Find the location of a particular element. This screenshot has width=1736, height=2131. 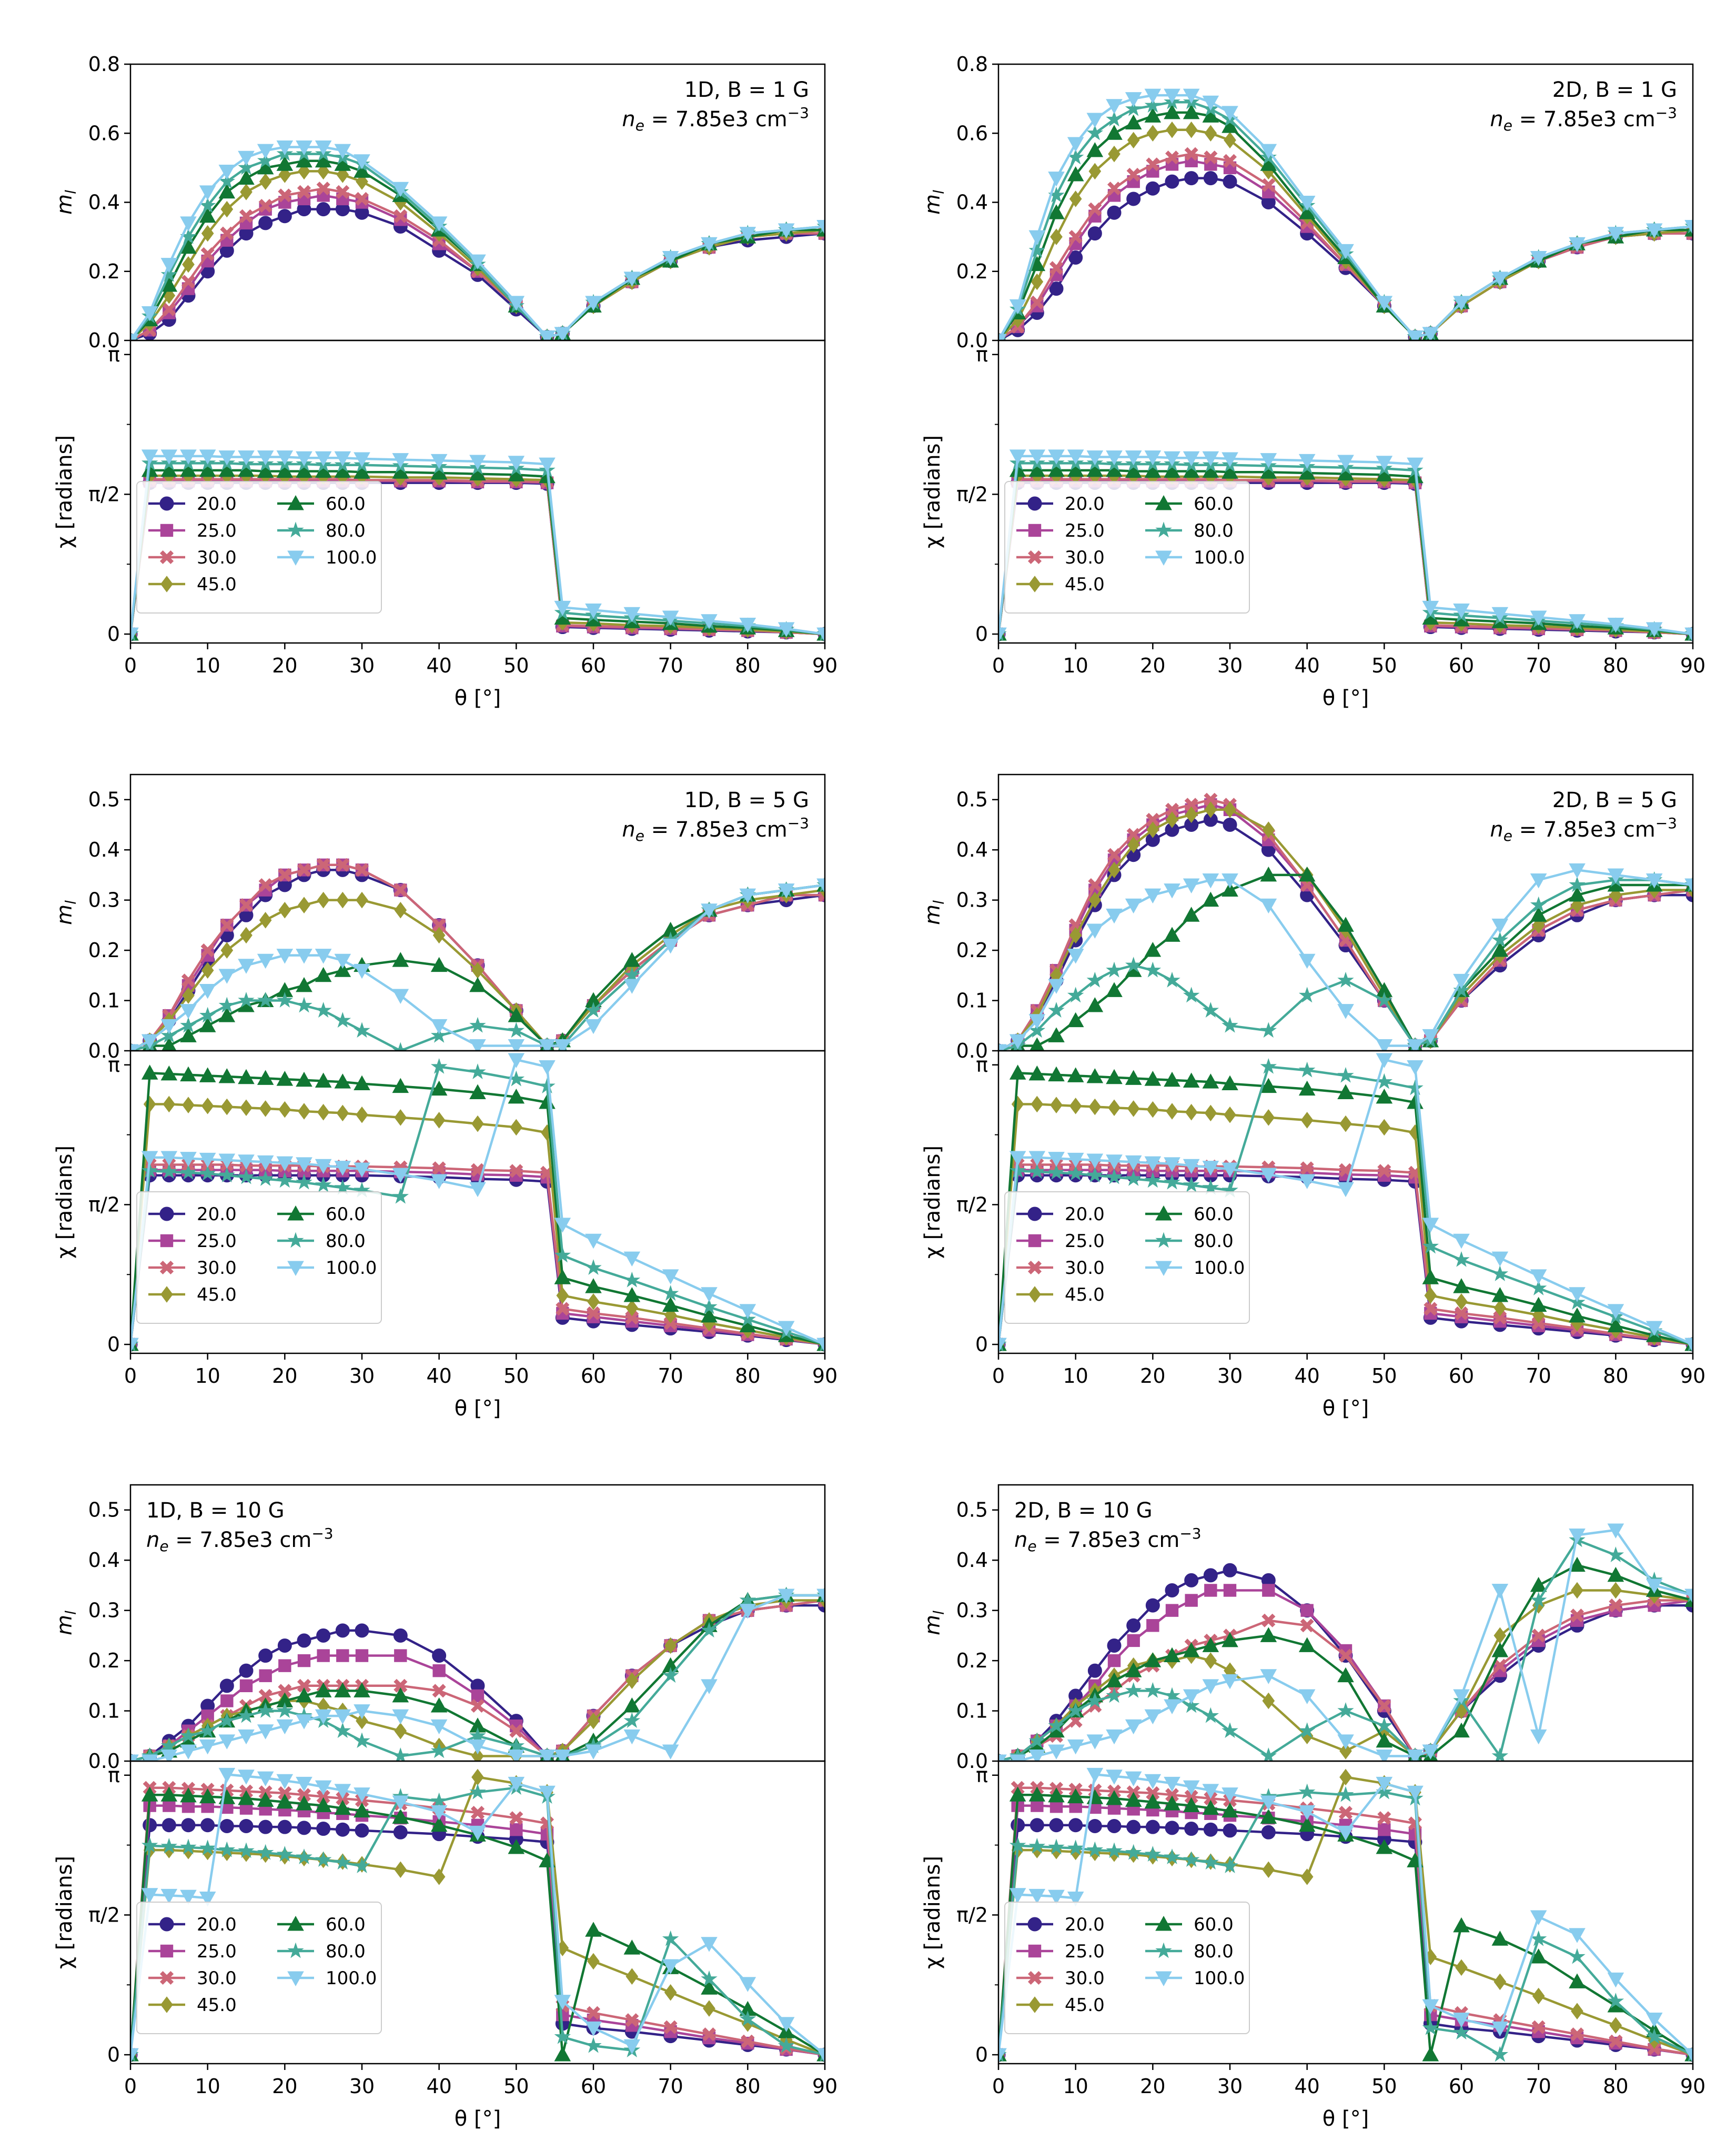

x-tick-label: 40 is located at coordinates (438, 1376).